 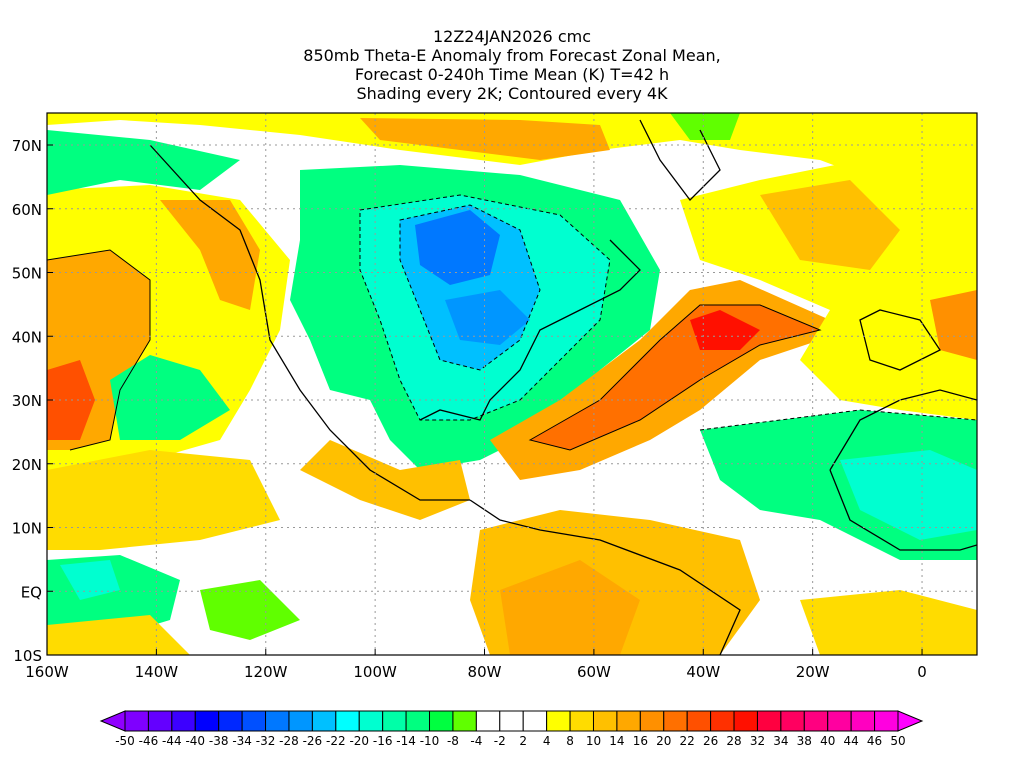 What do you see at coordinates (874, 741) in the screenshot?
I see `colorbar-label: 46` at bounding box center [874, 741].